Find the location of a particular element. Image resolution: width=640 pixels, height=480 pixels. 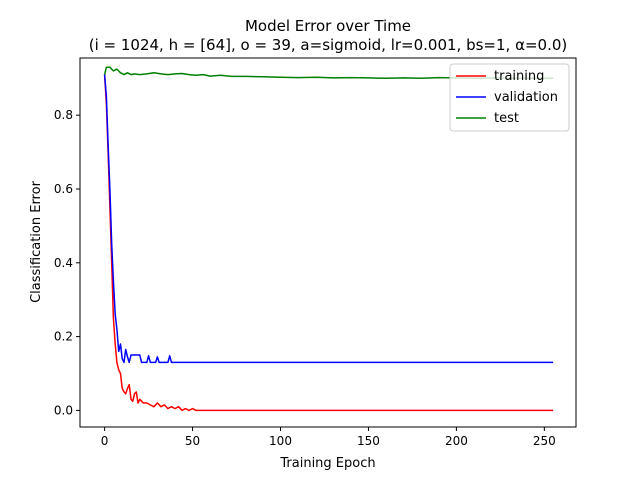

x-axis: 0 50 100 150 200 250 is located at coordinates (328, 437).